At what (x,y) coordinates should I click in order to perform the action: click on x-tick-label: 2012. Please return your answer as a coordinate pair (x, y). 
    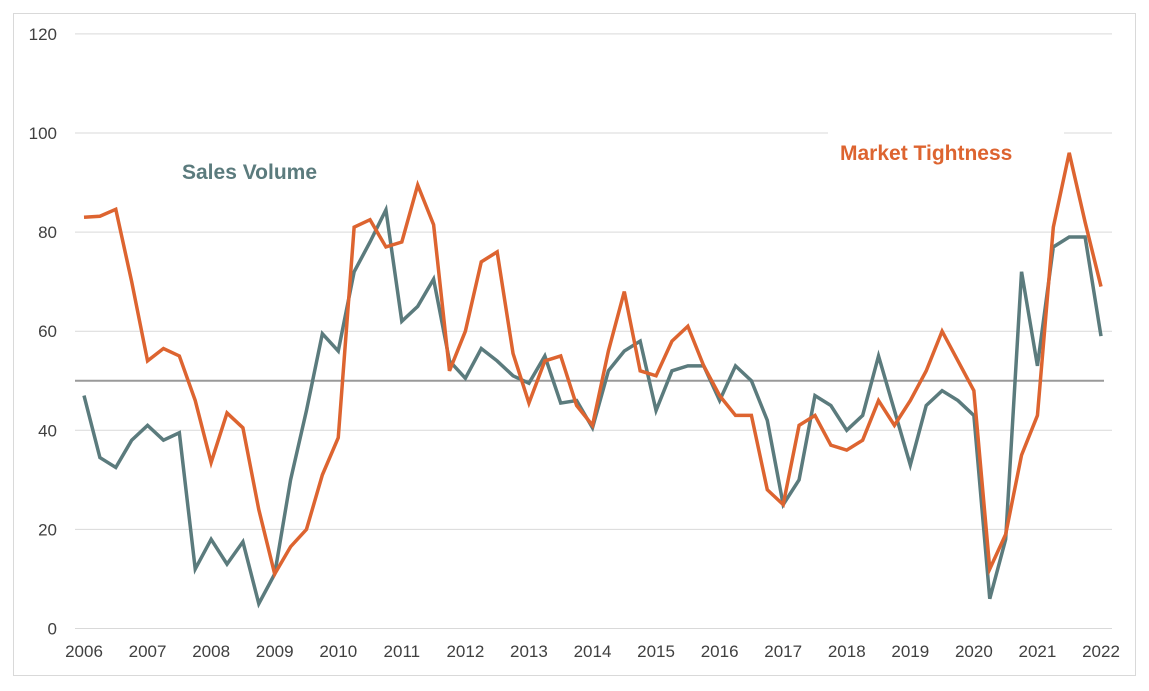
    Looking at the image, I should click on (465, 651).